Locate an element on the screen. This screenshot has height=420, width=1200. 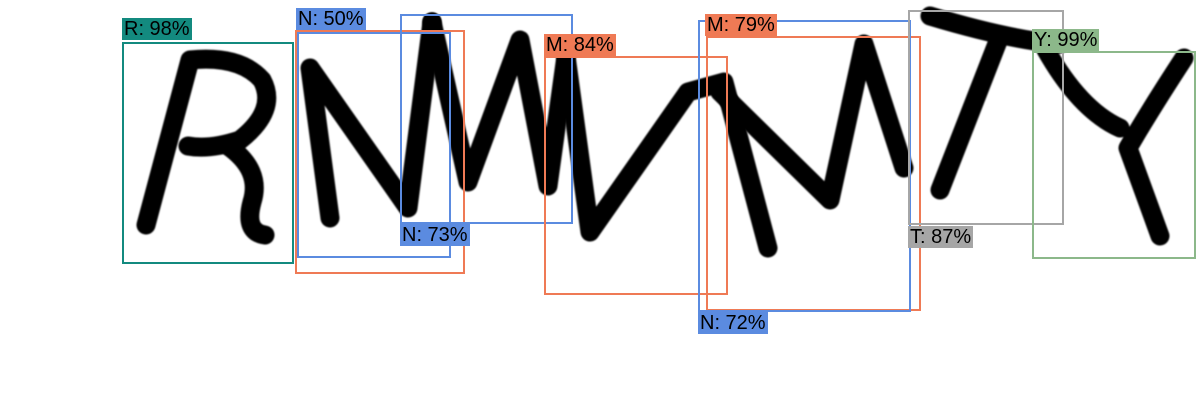
glyph-r is located at coordinates (206, 147).